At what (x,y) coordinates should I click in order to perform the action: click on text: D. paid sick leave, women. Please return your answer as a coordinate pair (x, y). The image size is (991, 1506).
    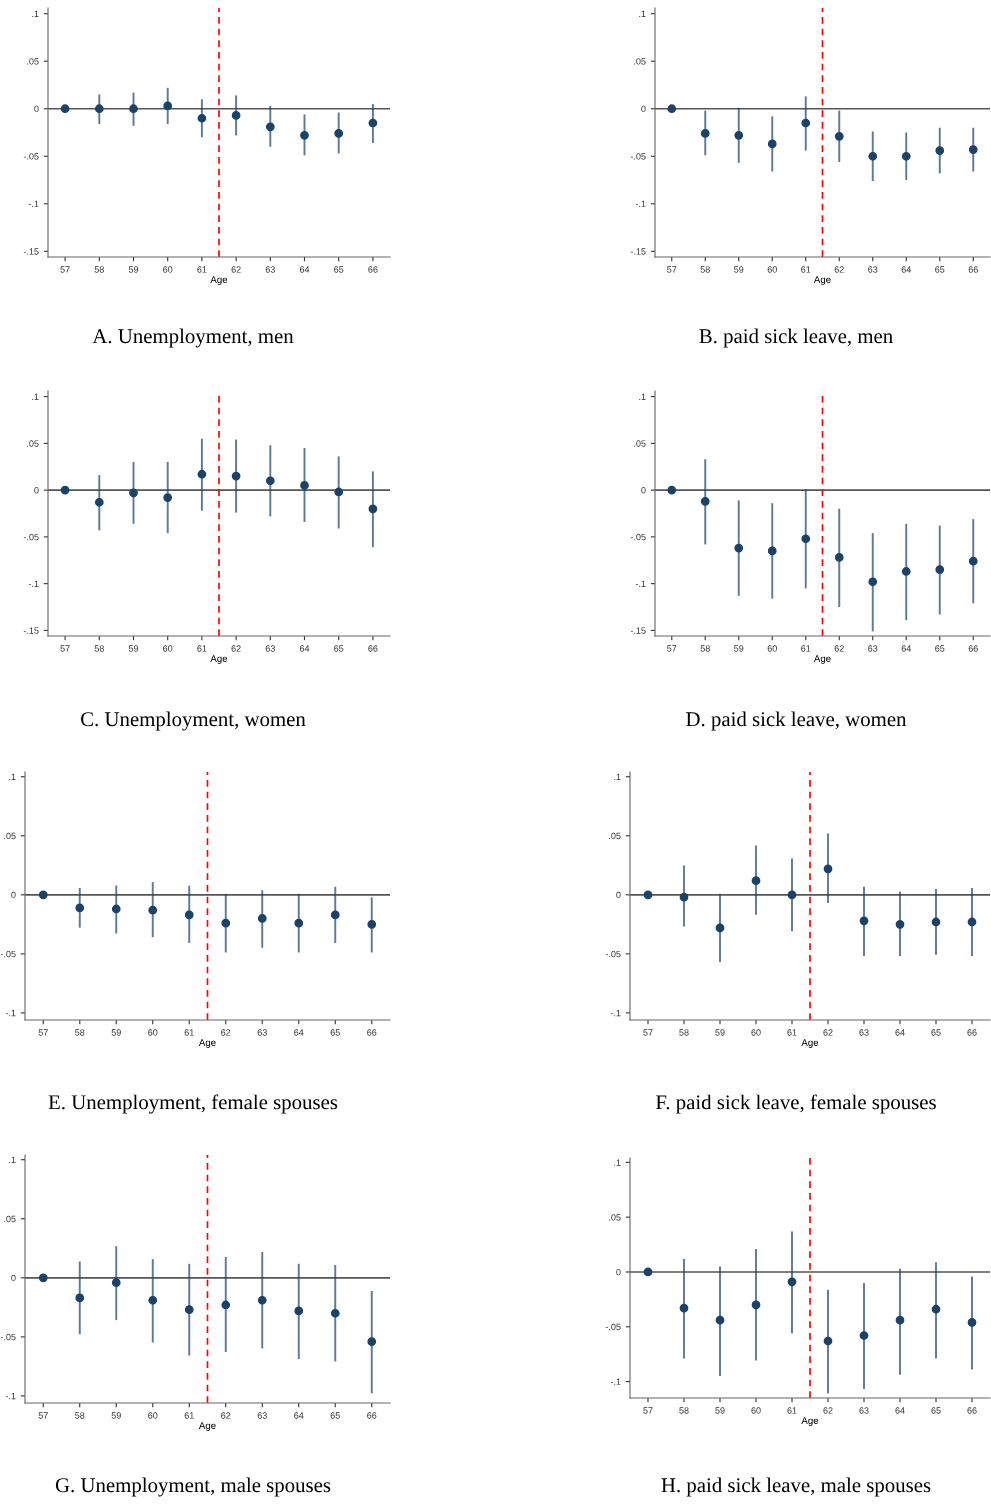
    Looking at the image, I should click on (796, 721).